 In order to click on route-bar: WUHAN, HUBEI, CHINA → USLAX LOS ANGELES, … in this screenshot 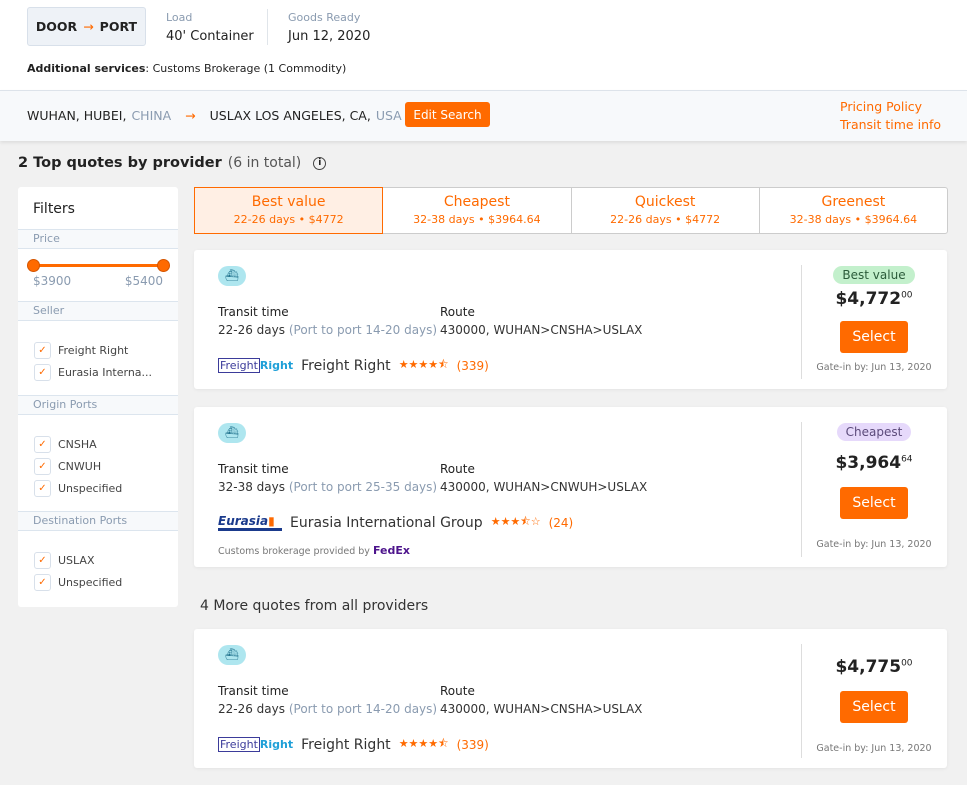, I will do `click(483, 115)`.